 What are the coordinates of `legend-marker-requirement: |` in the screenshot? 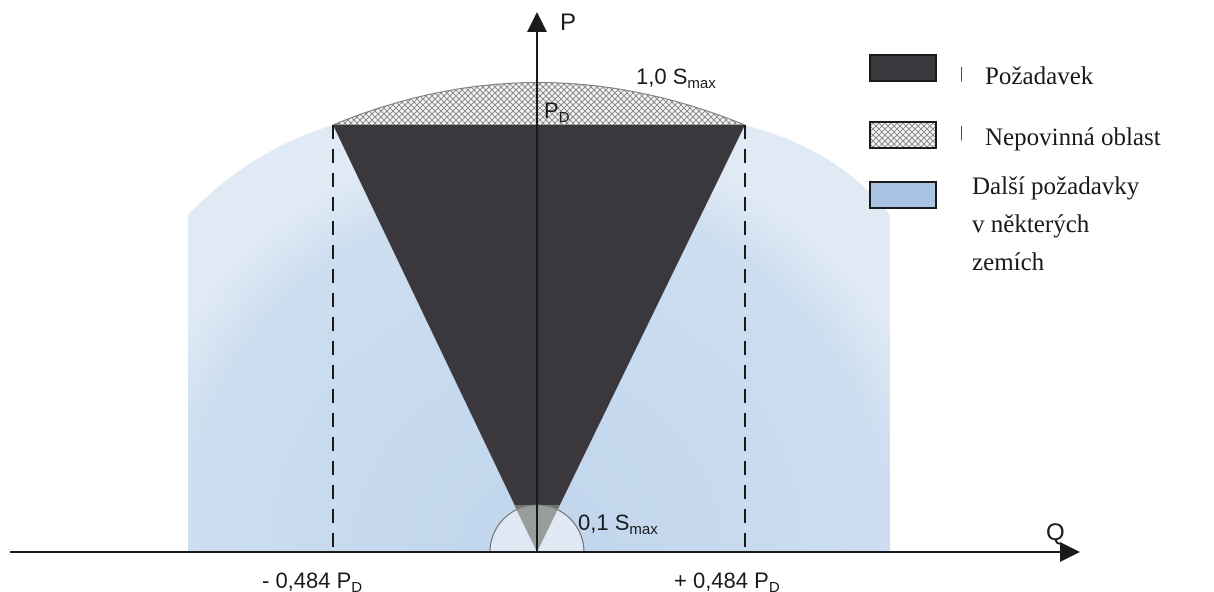 It's located at (961, 73).